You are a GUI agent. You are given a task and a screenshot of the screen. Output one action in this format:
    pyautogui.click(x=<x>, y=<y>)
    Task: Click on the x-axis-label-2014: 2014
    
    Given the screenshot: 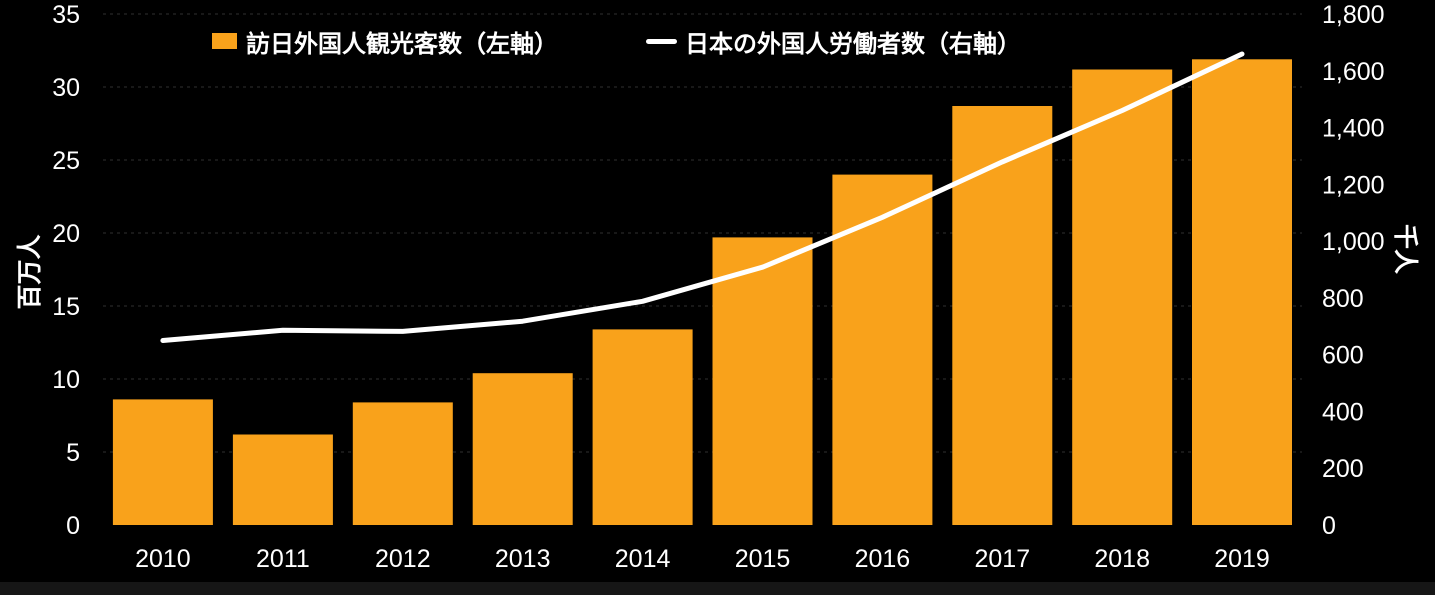 What is the action you would take?
    pyautogui.click(x=643, y=559)
    